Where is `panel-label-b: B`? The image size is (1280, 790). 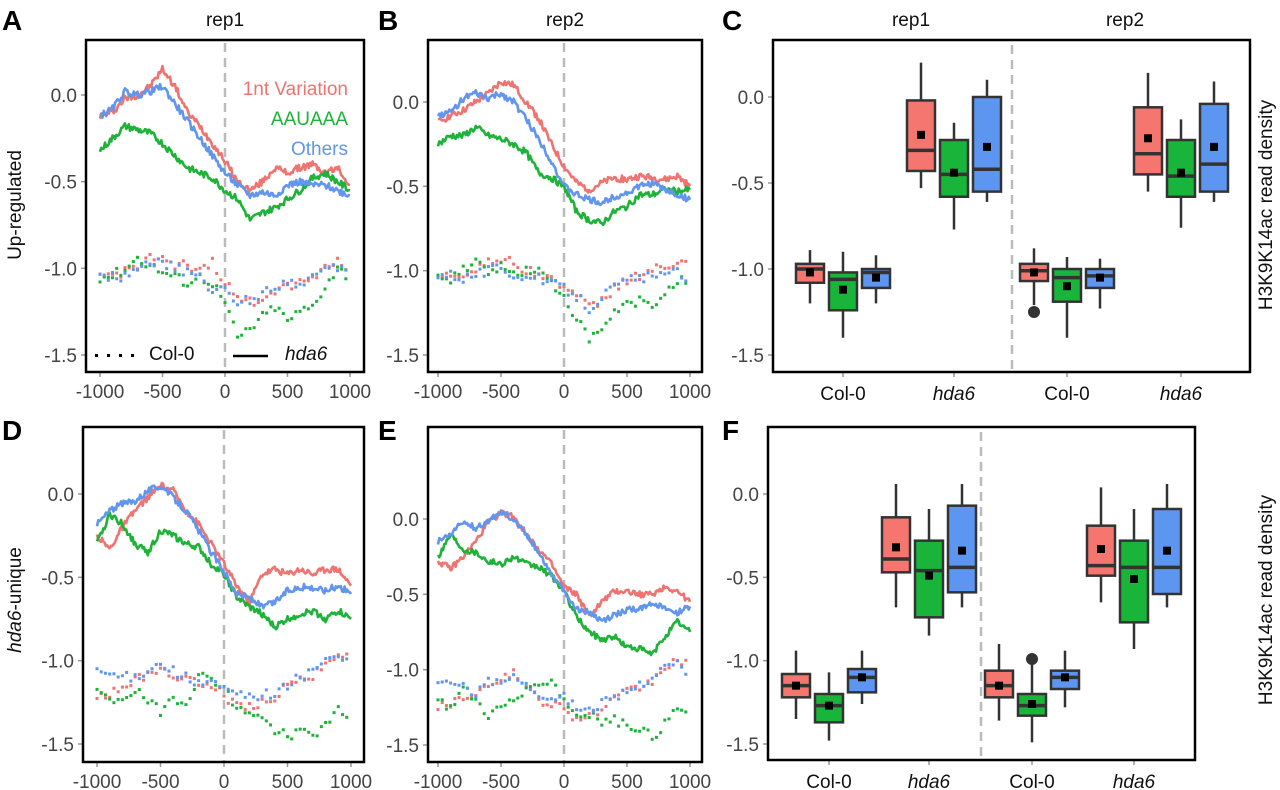
panel-label-b: B is located at coordinates (388, 20).